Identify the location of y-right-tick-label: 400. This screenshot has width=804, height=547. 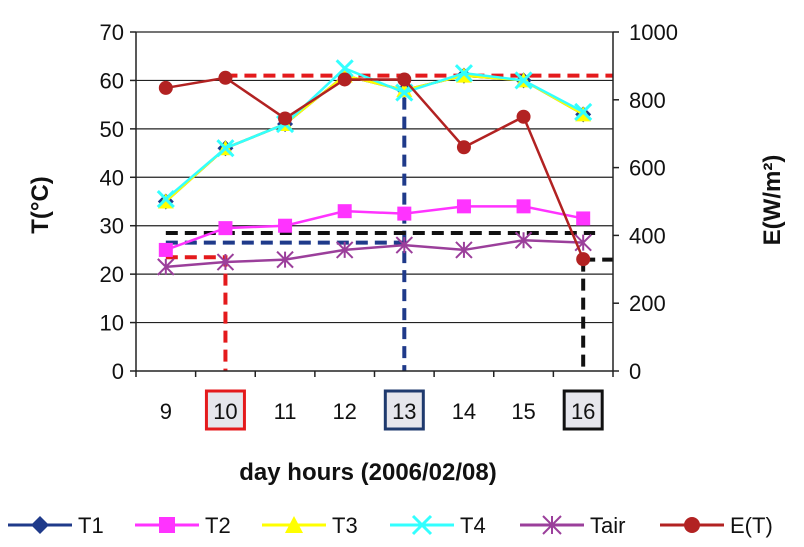
(647, 235).